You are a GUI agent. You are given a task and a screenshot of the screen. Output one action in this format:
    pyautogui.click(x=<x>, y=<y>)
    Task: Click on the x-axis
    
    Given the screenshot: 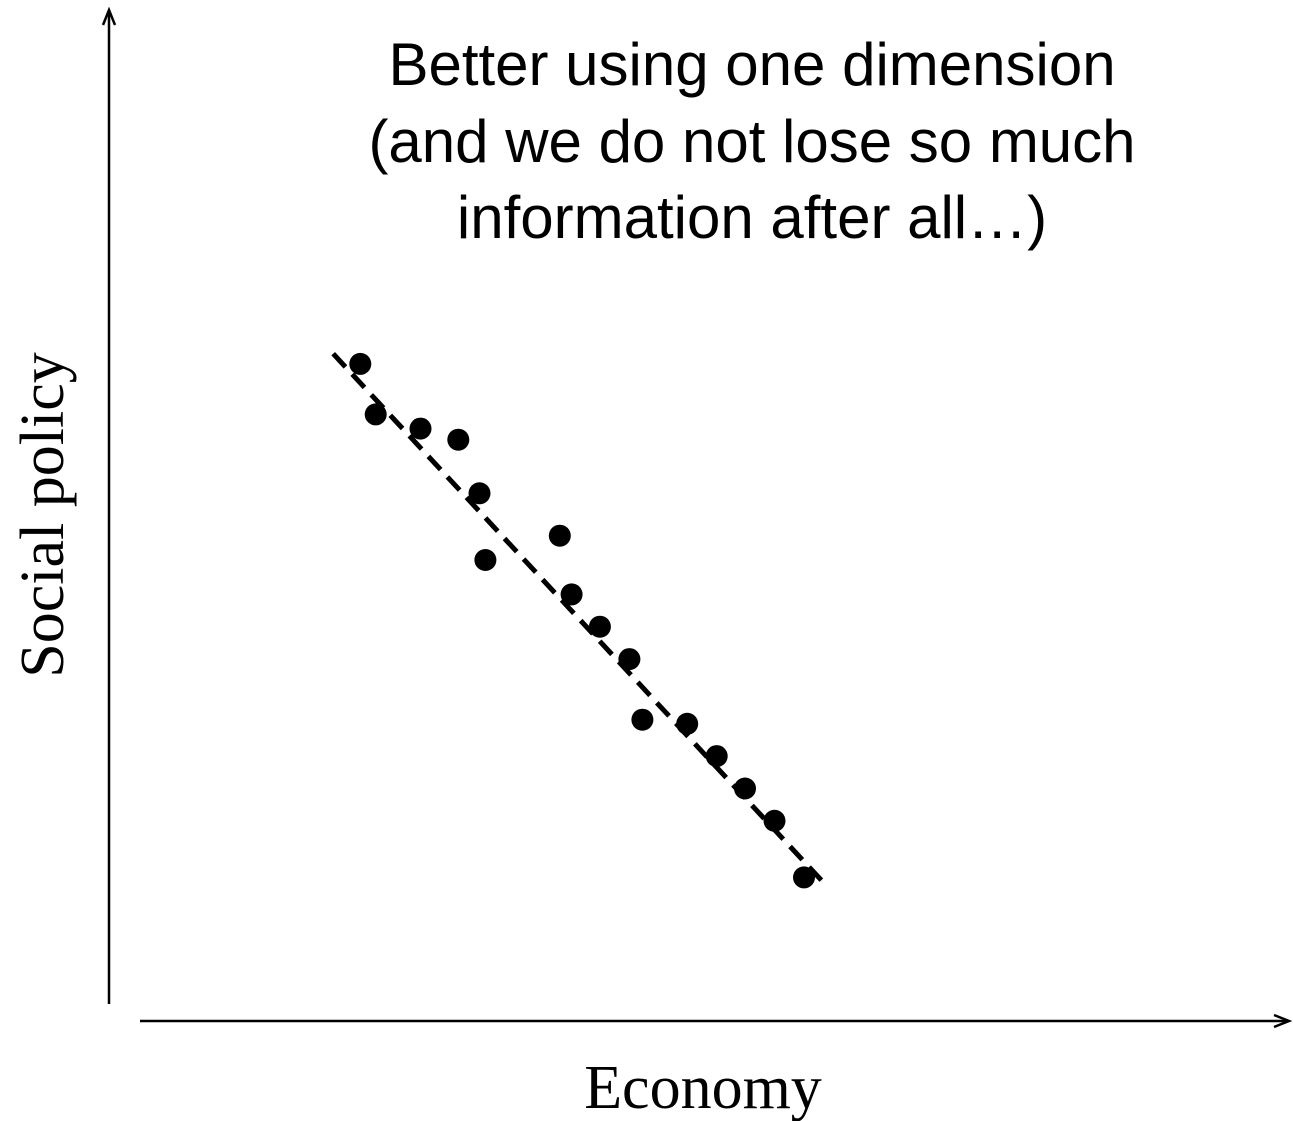 What is the action you would take?
    pyautogui.click(x=716, y=1021)
    